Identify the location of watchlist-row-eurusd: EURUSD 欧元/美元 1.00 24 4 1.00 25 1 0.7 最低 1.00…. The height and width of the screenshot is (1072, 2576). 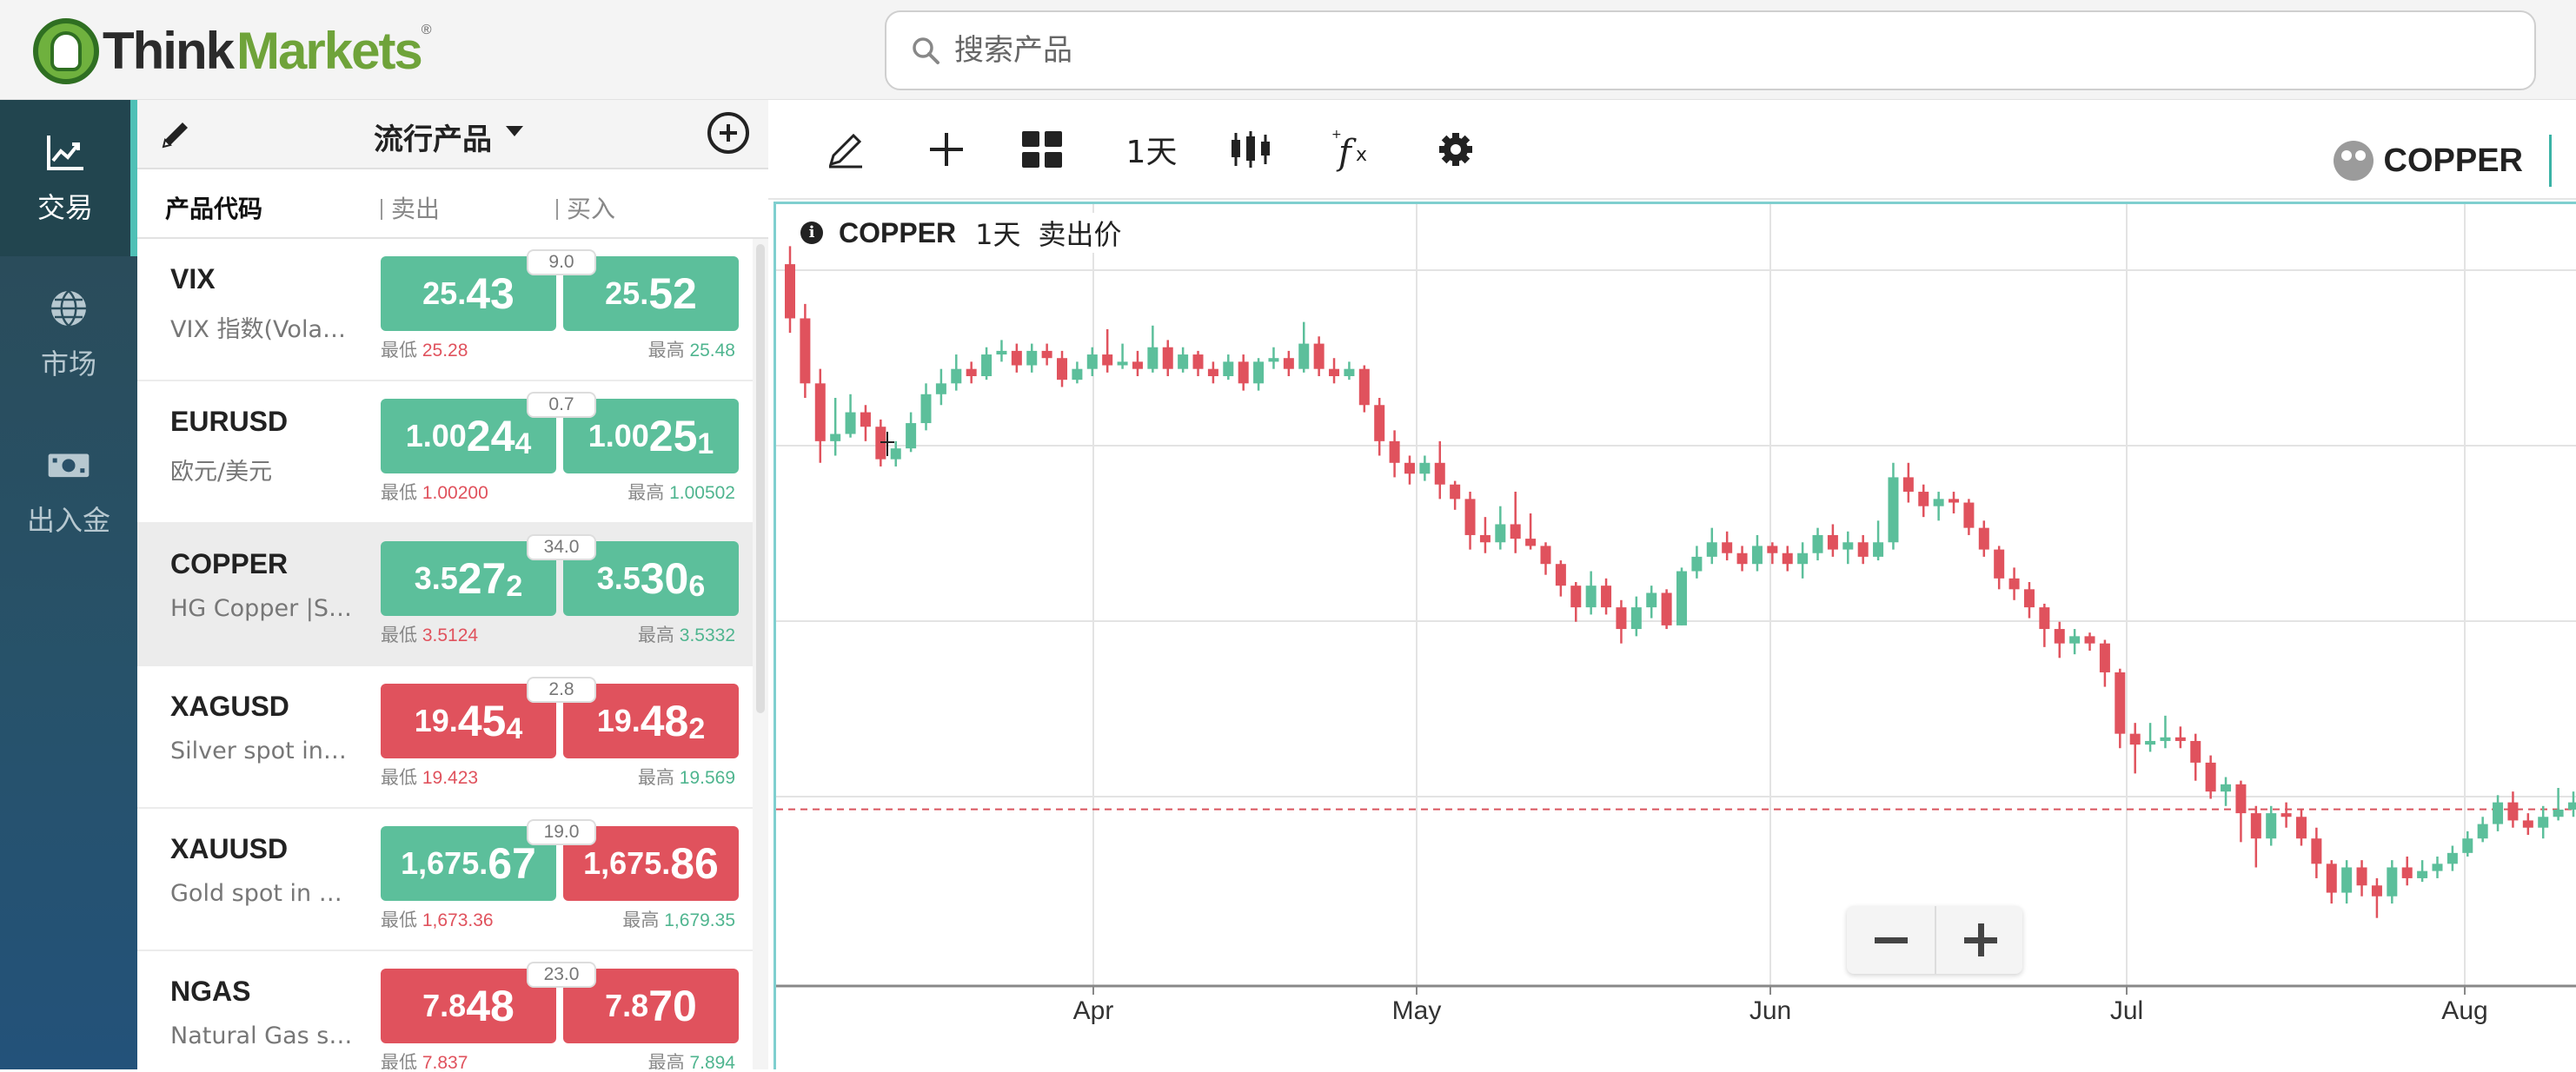
(445, 452).